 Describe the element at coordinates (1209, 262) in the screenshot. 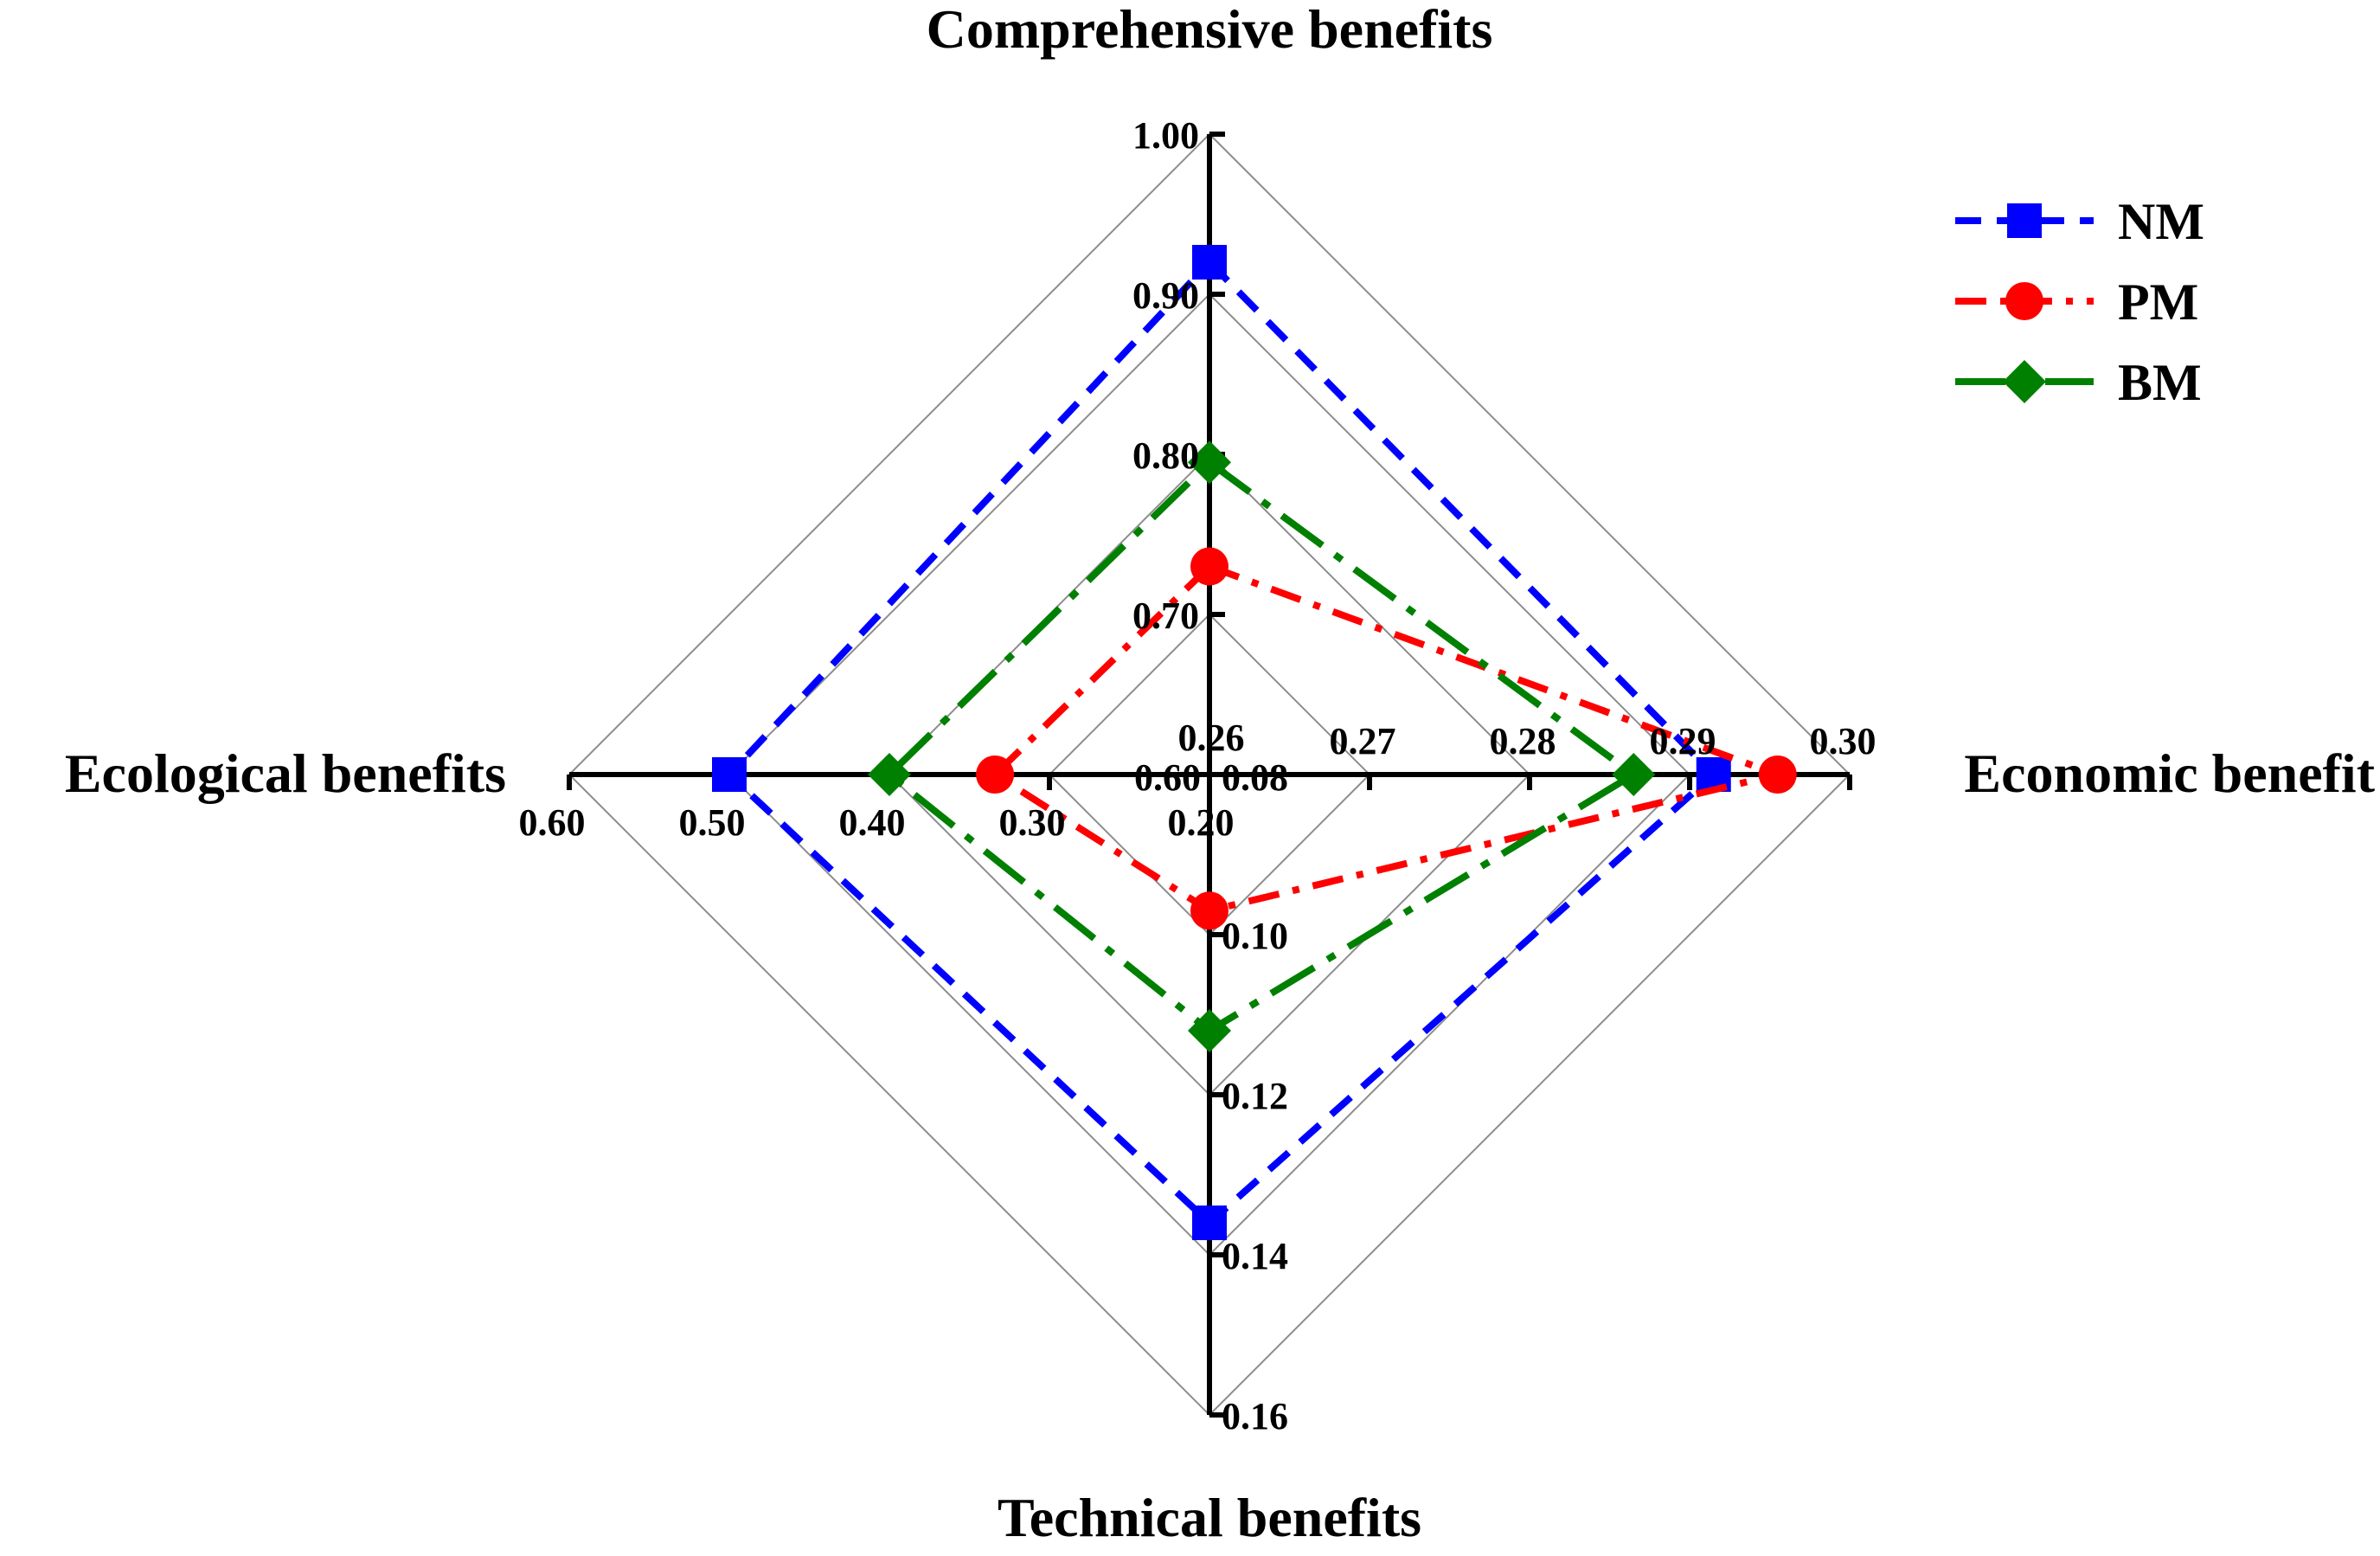

I see `data-point-nm-comprehensive` at that location.